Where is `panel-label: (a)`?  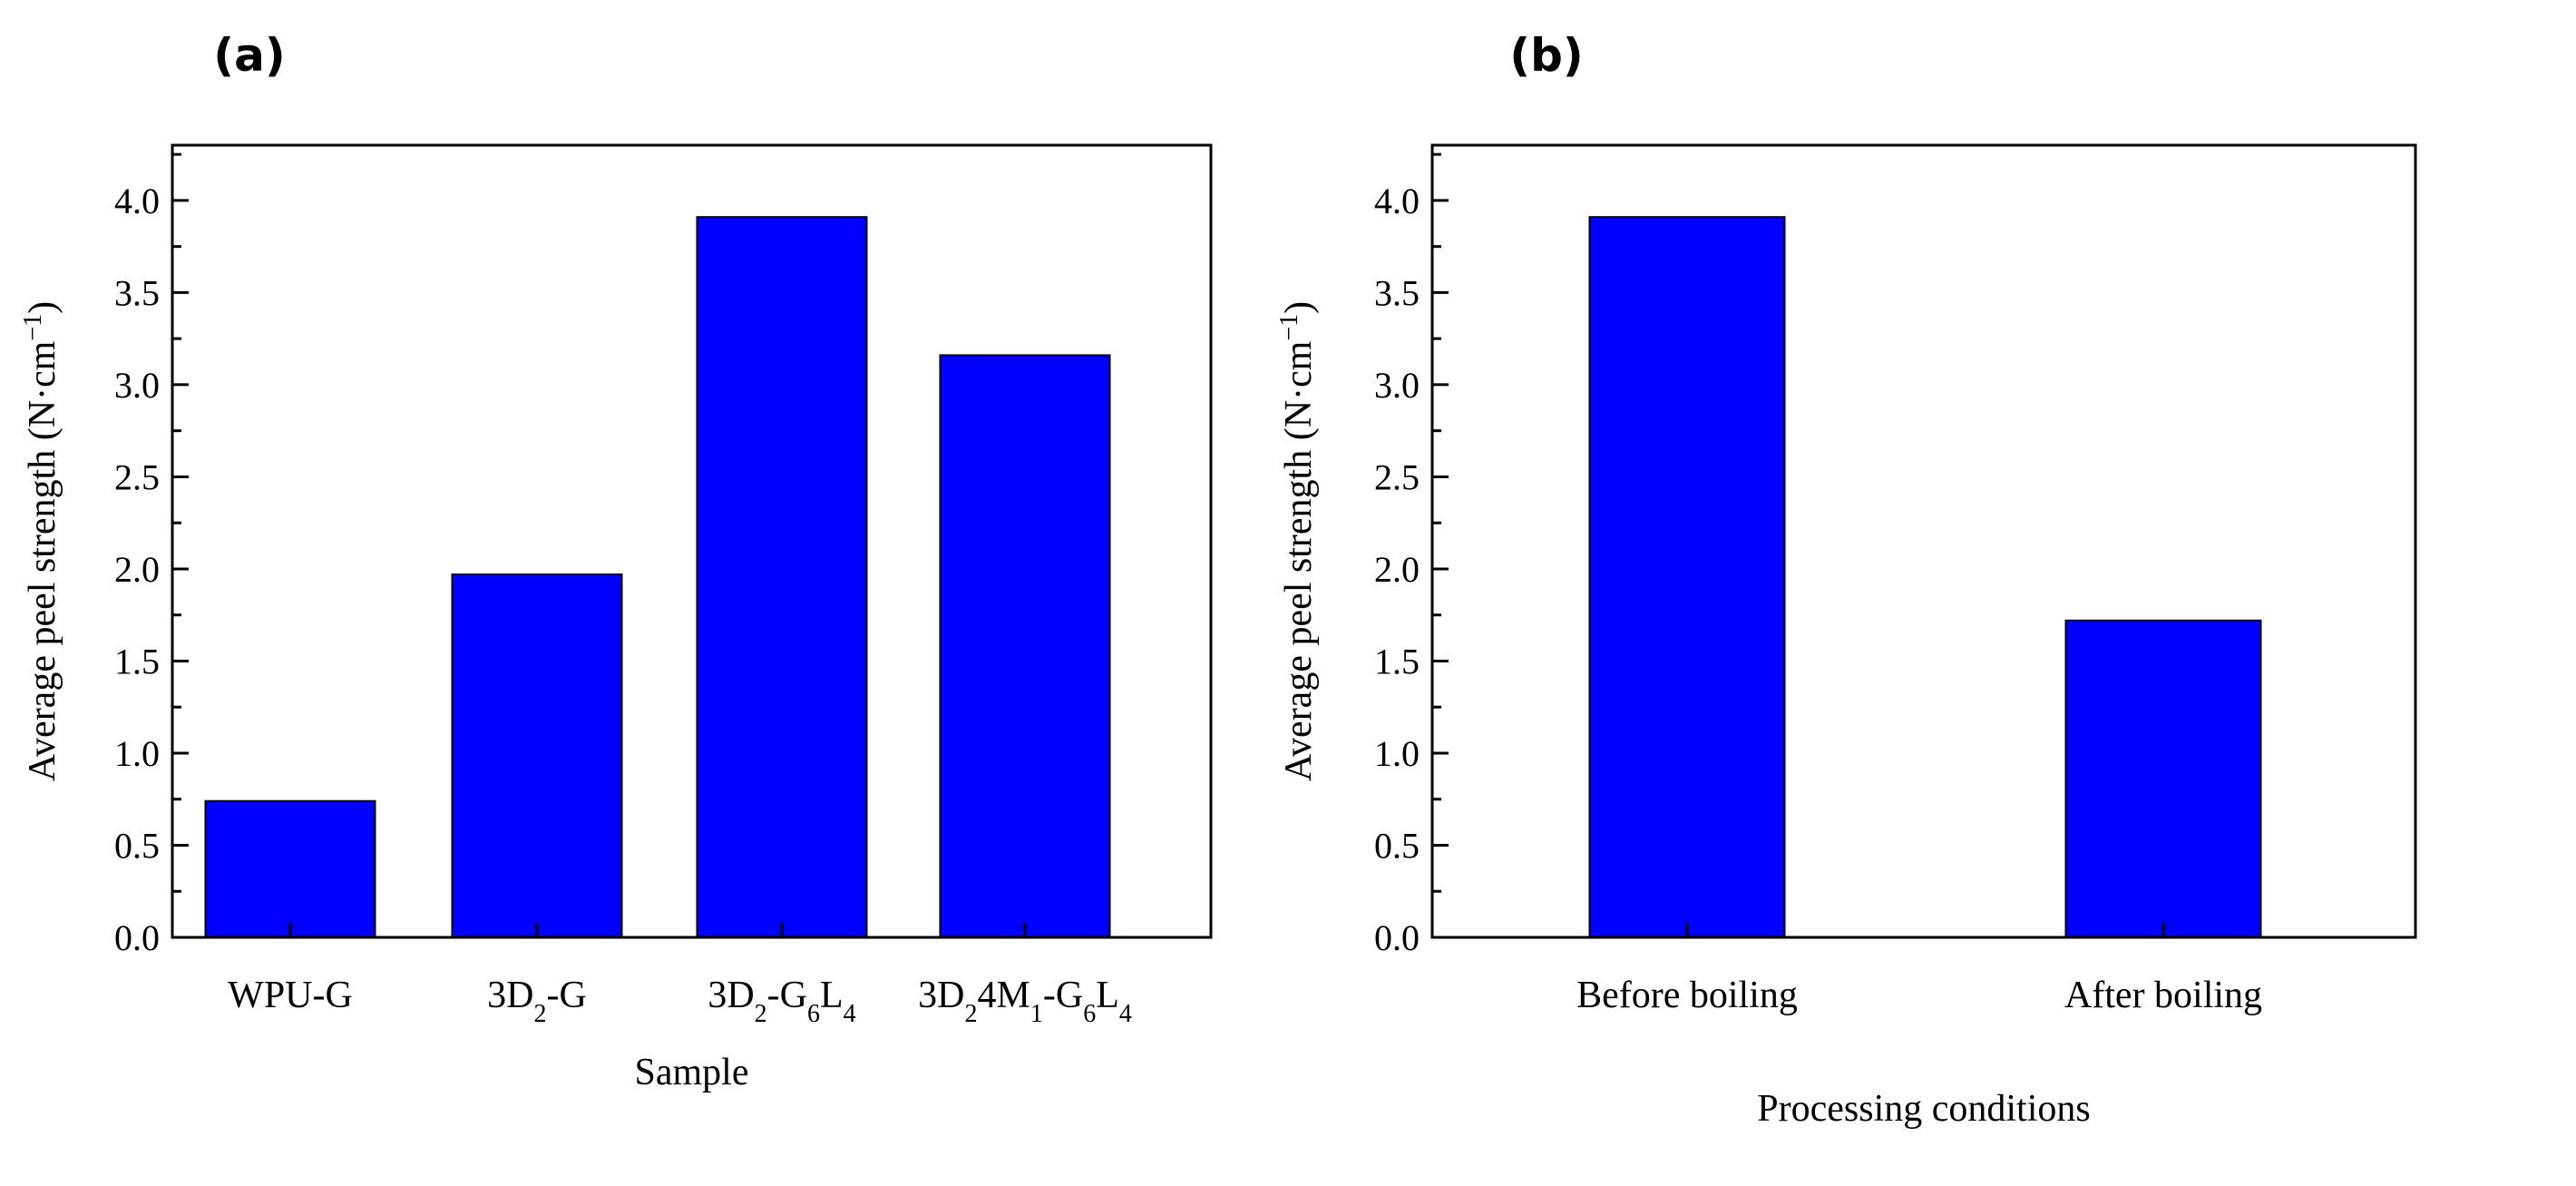 panel-label: (a) is located at coordinates (249, 56).